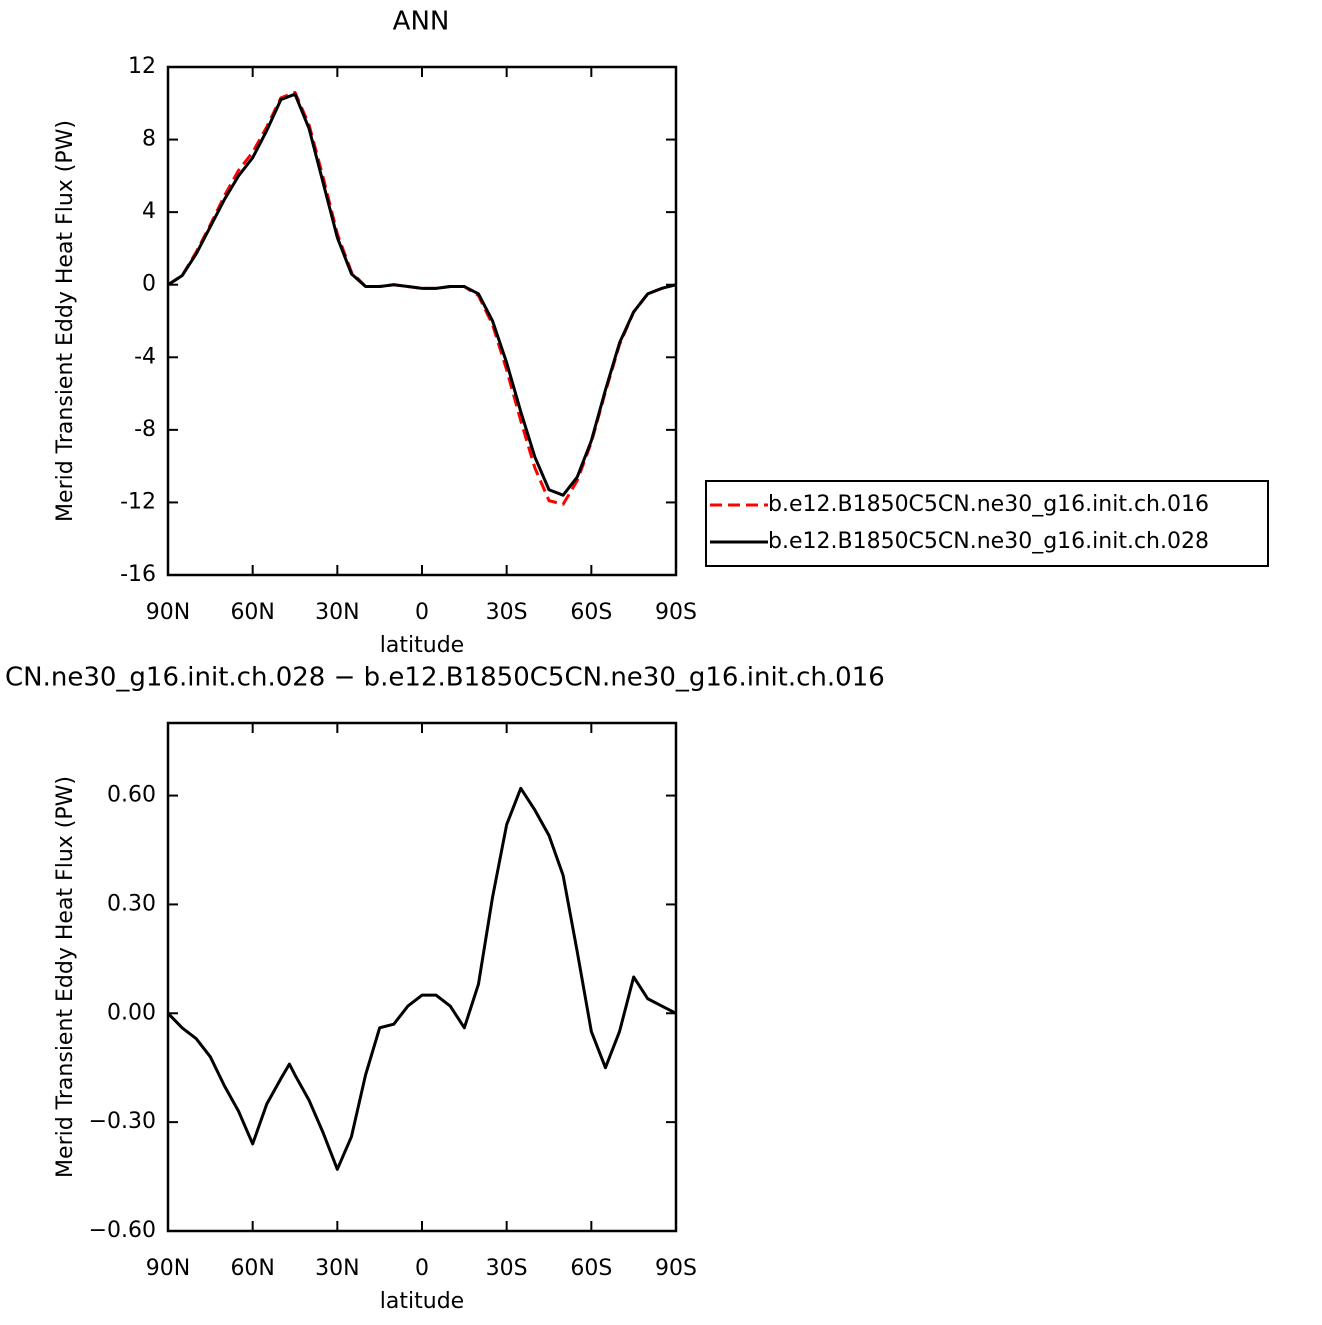 This screenshot has height=1325, width=1322. I want to click on y-tick-label: -16, so click(138, 574).